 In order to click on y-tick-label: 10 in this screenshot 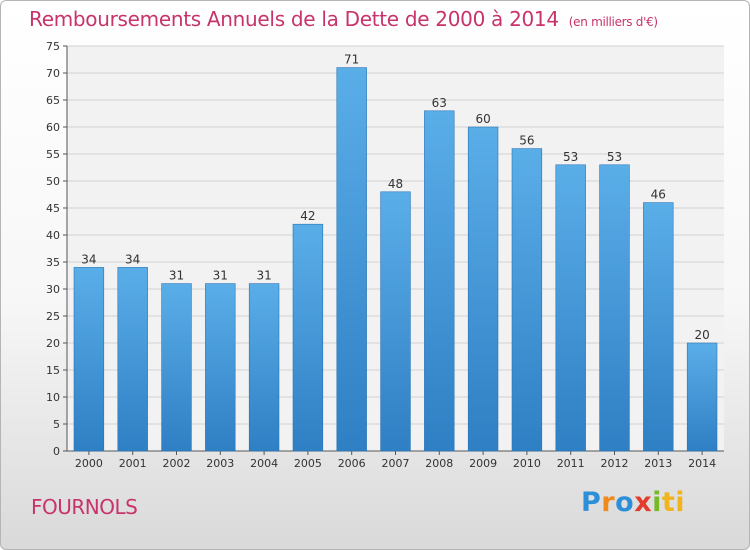, I will do `click(53, 397)`.